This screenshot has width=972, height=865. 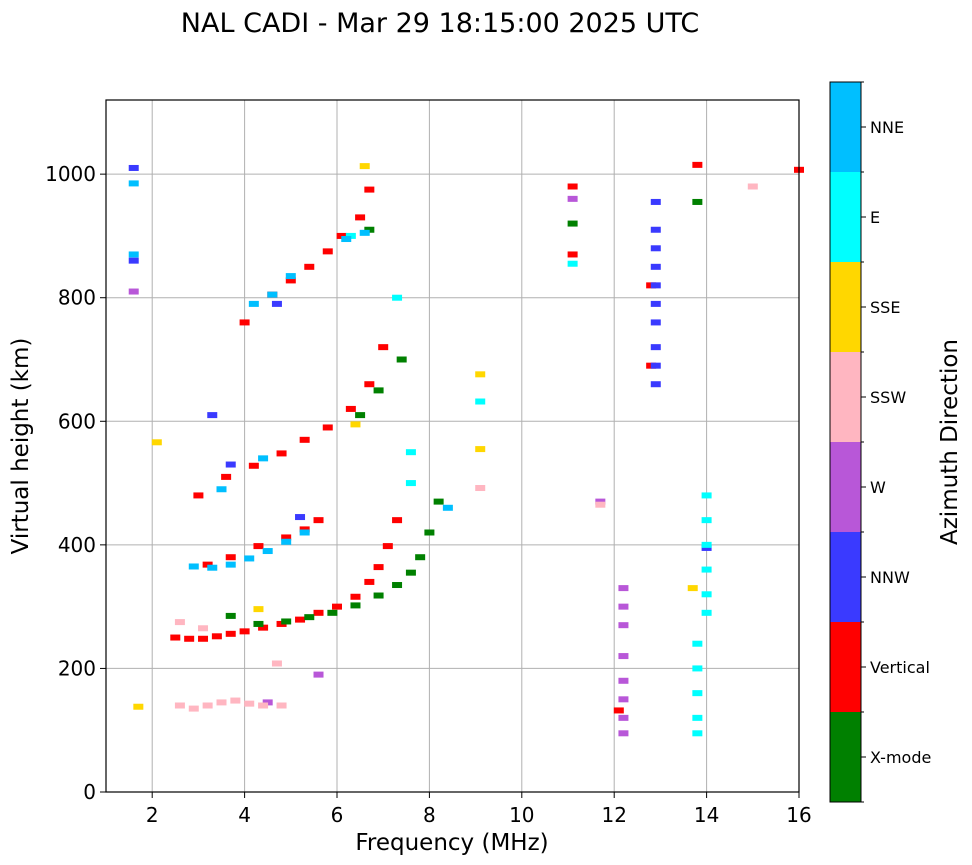 What do you see at coordinates (900, 667) in the screenshot?
I see `colorbar-label: Vertical` at bounding box center [900, 667].